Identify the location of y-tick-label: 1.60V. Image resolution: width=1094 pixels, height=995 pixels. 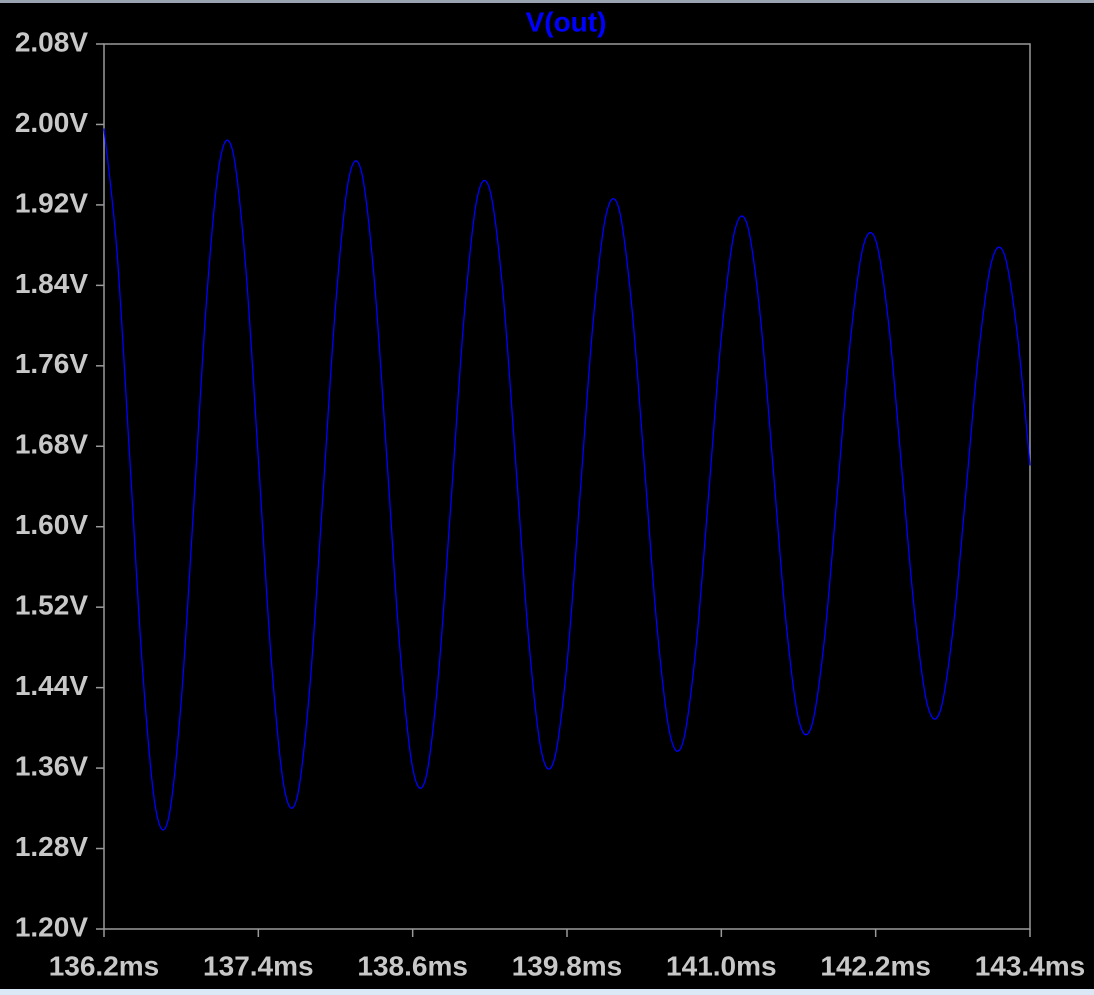
(51, 524).